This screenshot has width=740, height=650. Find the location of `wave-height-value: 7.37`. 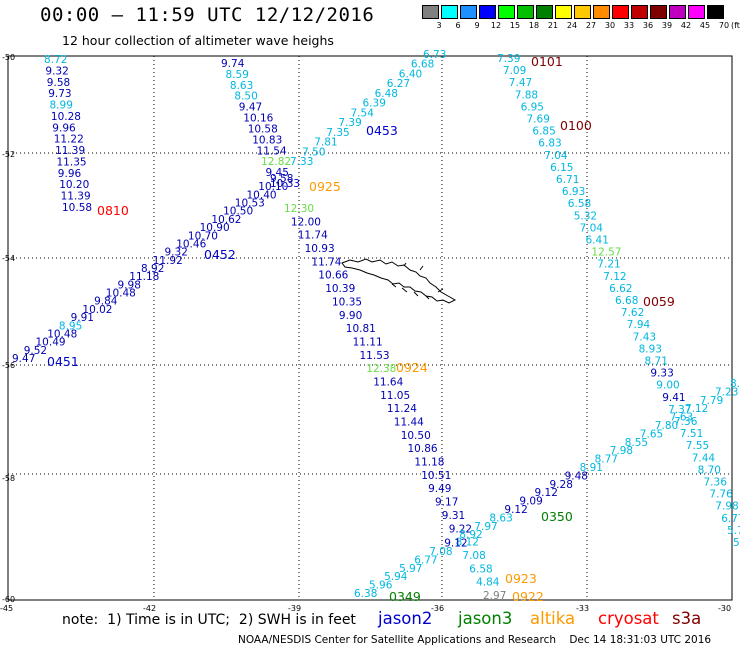

wave-height-value: 7.37 is located at coordinates (679, 410).